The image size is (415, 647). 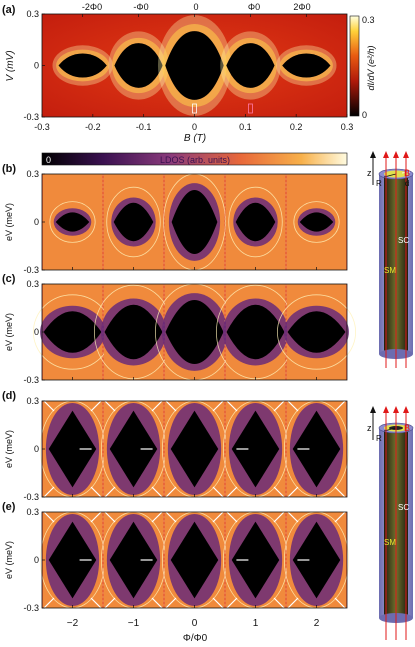 What do you see at coordinates (144, 127) in the screenshot?
I see `xtick-label: -0.1` at bounding box center [144, 127].